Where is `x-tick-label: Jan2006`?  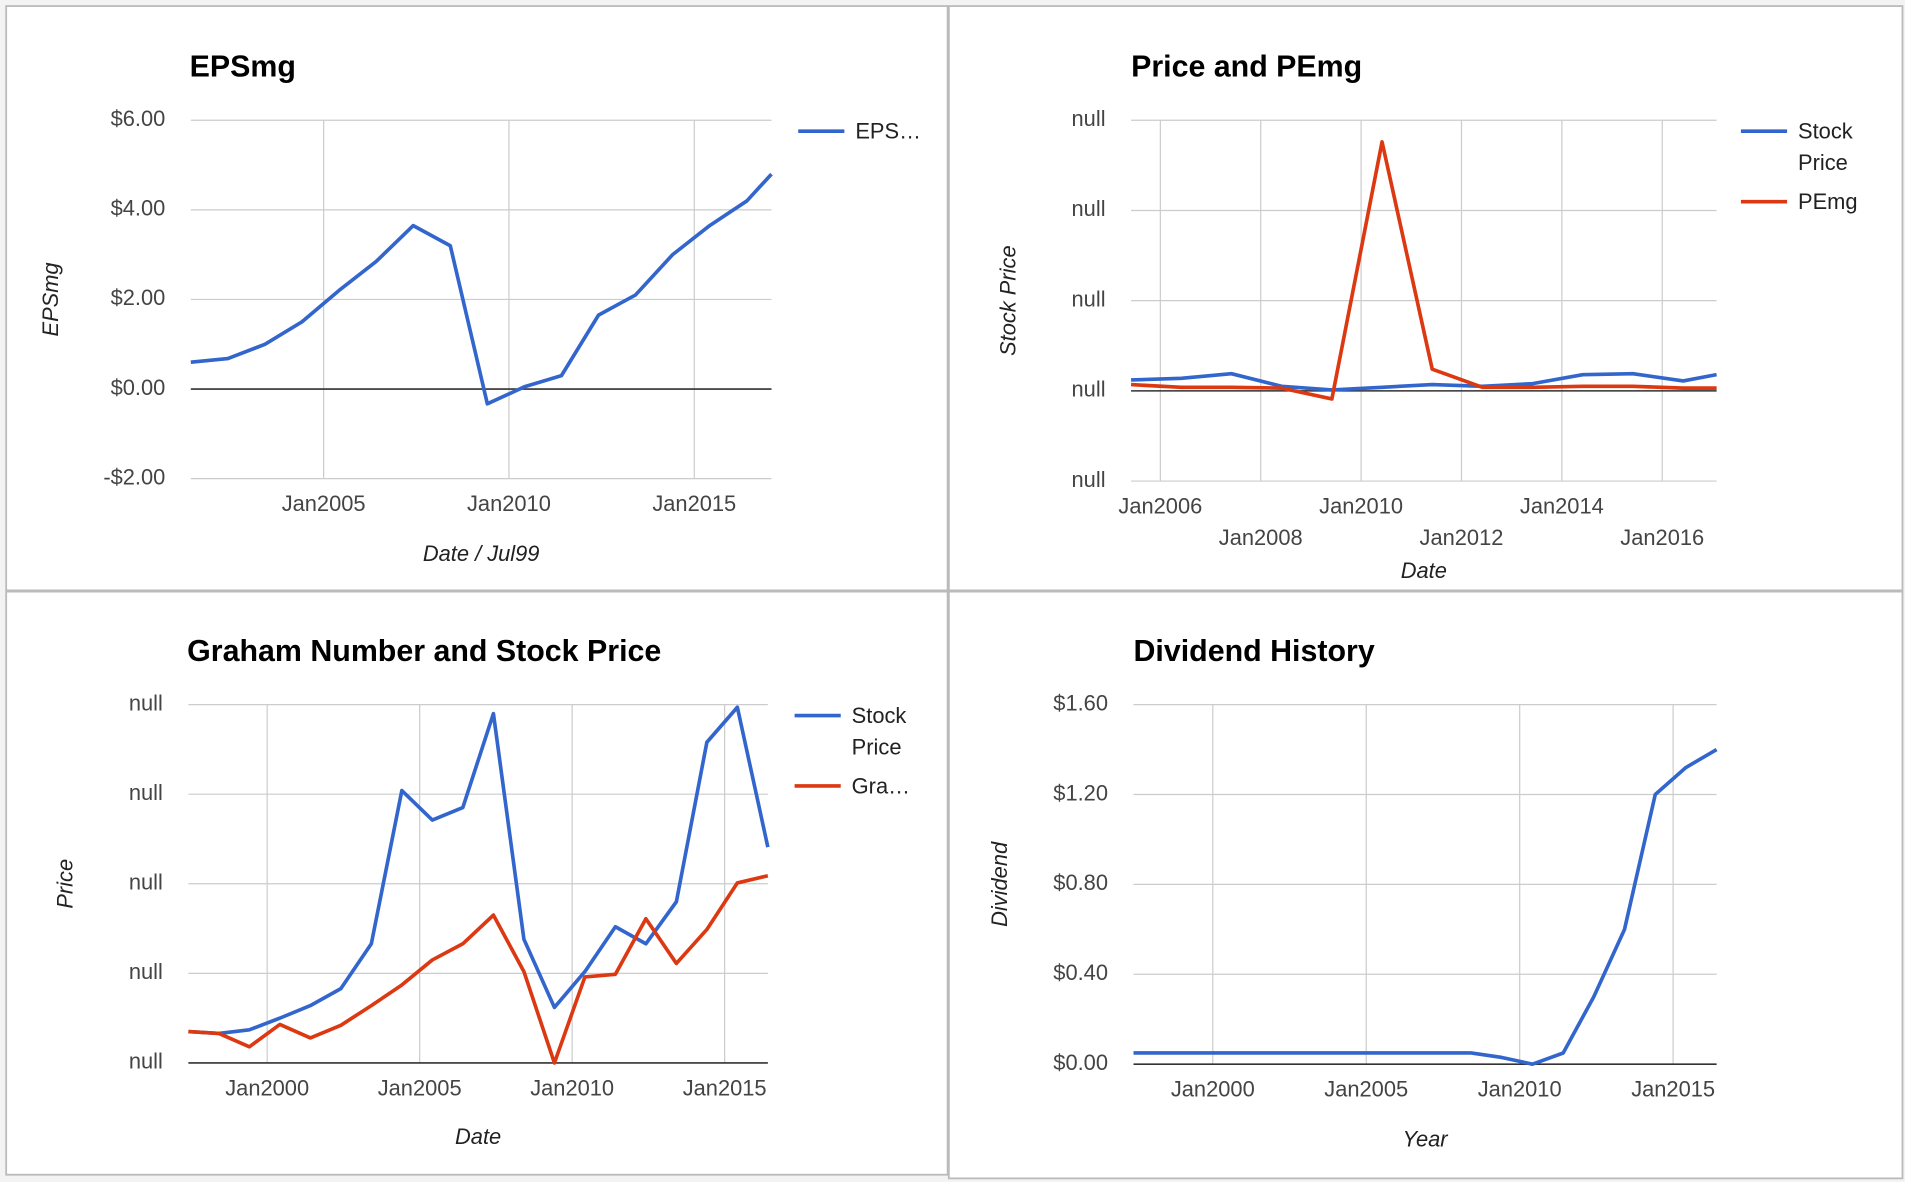
x-tick-label: Jan2006 is located at coordinates (1160, 506).